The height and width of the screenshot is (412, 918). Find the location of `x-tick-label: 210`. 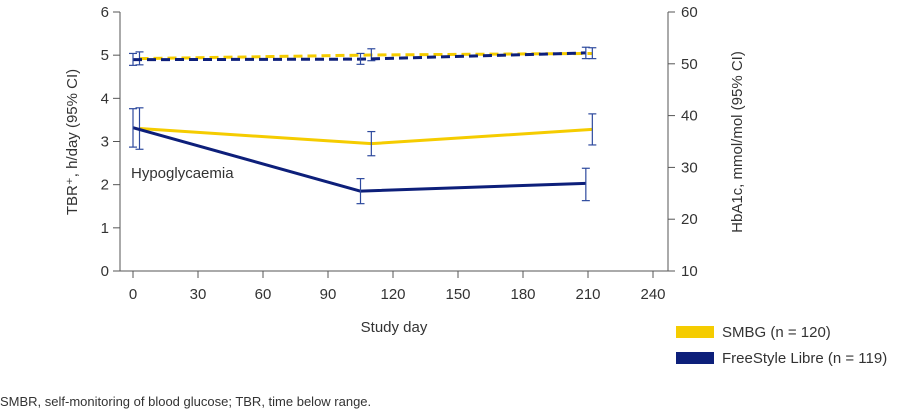

x-tick-label: 210 is located at coordinates (587, 294).